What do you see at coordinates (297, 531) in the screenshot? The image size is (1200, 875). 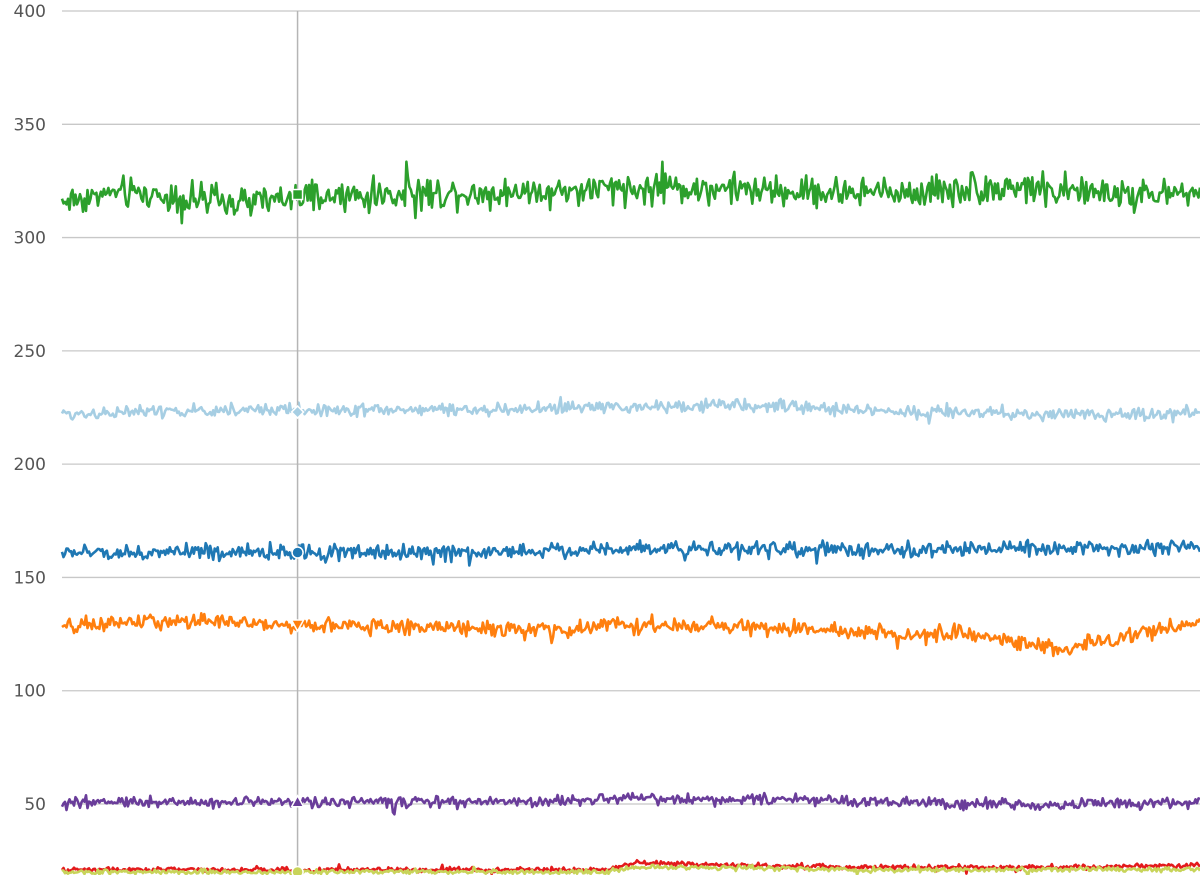 I see `cursor-markers` at bounding box center [297, 531].